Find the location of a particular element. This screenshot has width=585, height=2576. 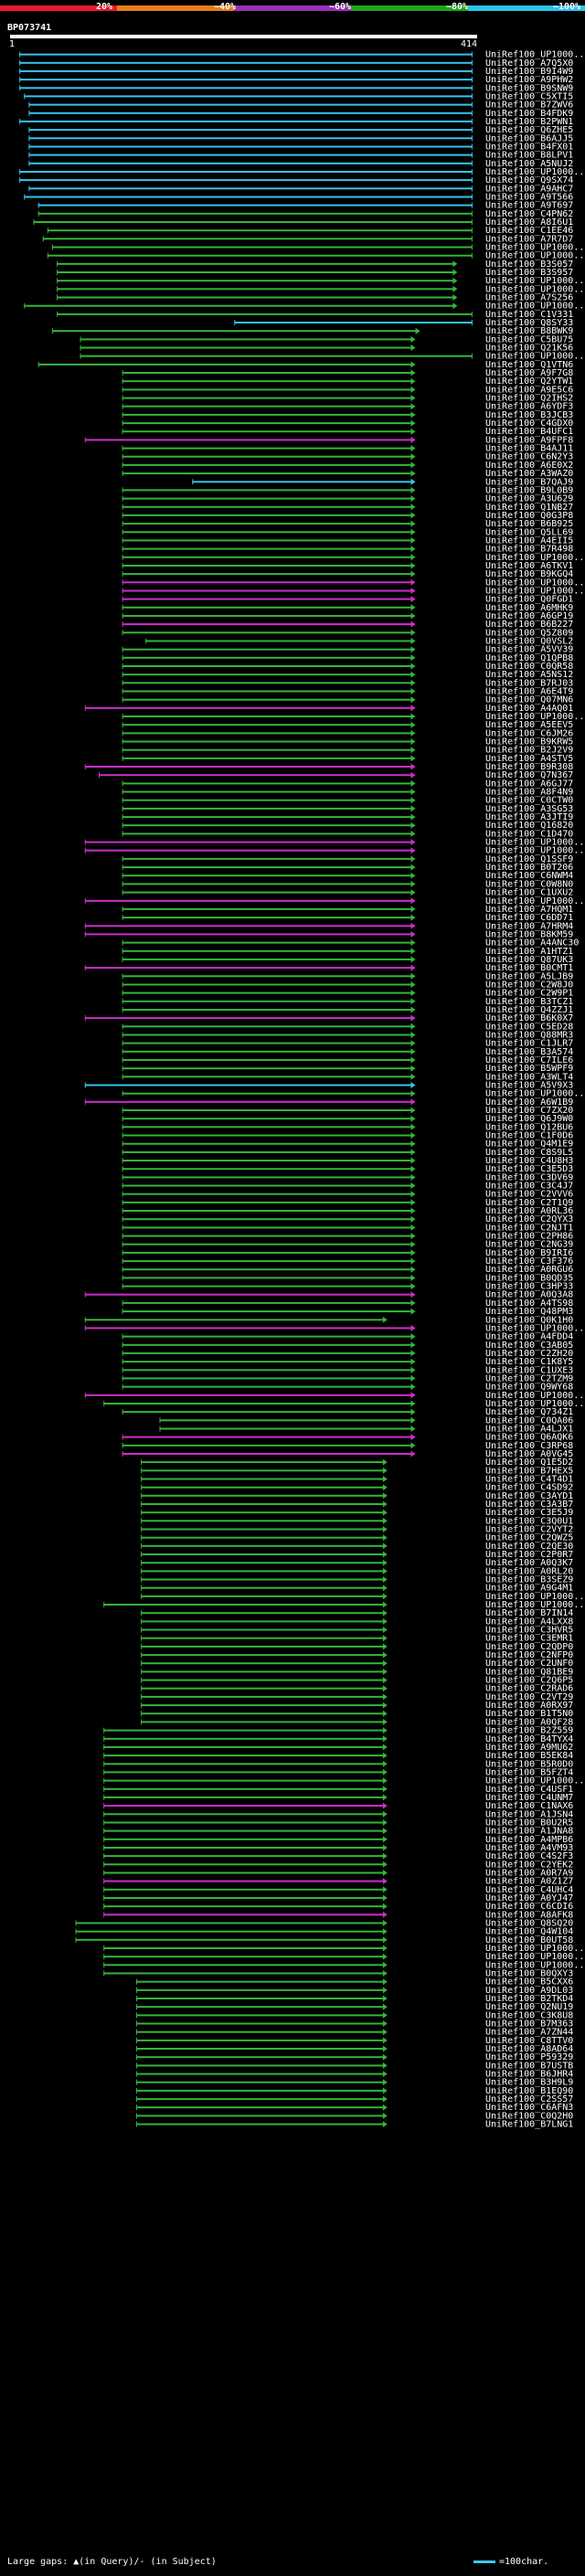

hit-row: UniRef100_C6N2Y3 is located at coordinates (348, 457).